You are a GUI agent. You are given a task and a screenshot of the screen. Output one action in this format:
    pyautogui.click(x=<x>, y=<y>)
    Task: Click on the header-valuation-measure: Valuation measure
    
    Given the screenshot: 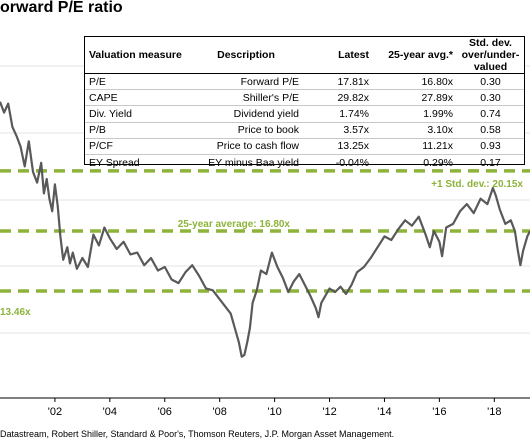 What is the action you would take?
    pyautogui.click(x=137, y=55)
    